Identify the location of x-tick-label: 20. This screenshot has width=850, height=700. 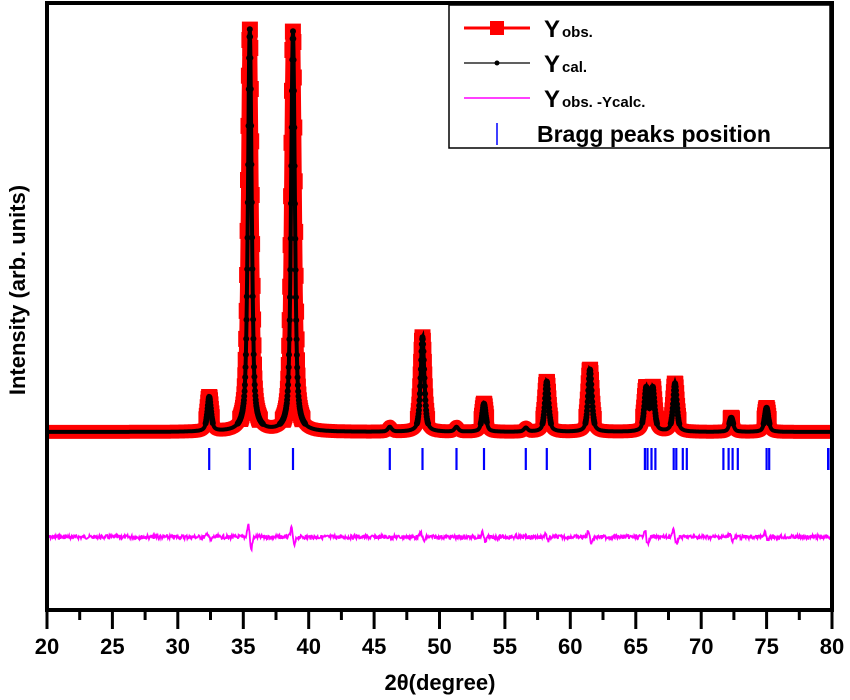
(47, 646).